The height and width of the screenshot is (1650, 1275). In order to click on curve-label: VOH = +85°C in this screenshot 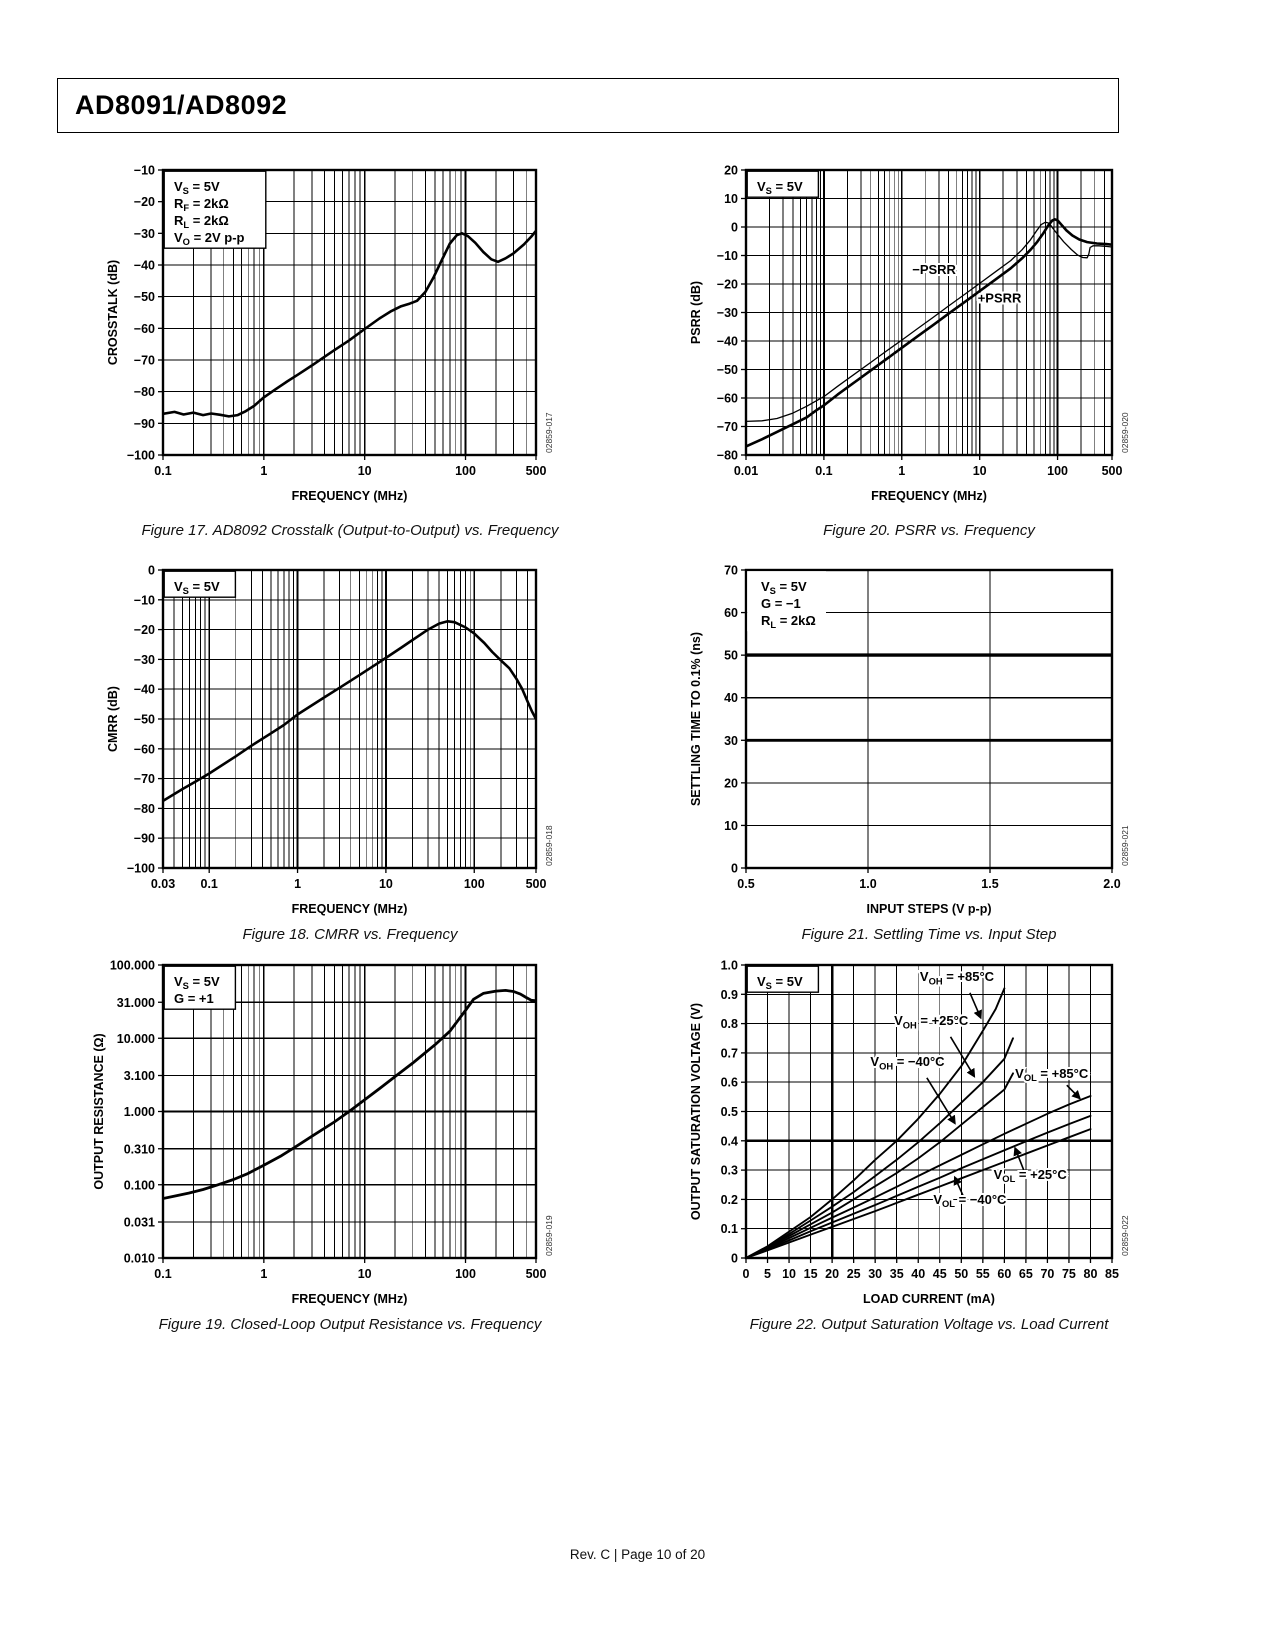, I will do `click(957, 977)`.